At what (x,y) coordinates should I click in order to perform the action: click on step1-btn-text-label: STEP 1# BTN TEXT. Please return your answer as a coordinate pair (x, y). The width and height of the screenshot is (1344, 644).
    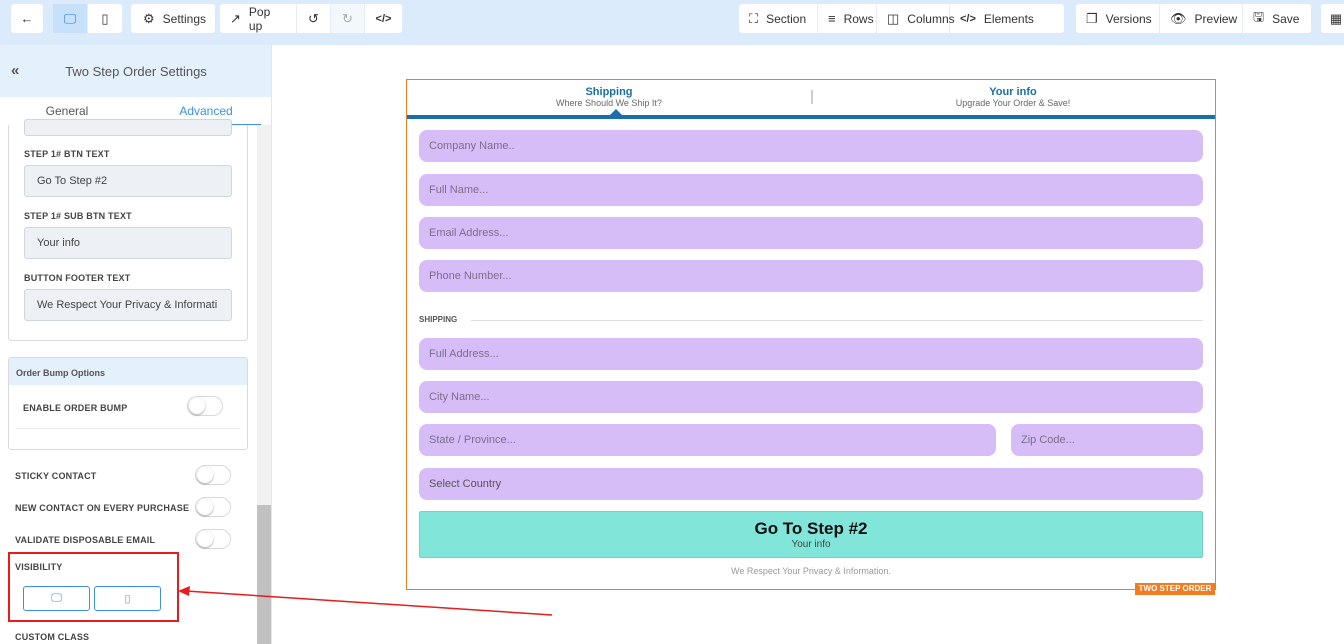
    Looking at the image, I should click on (67, 154).